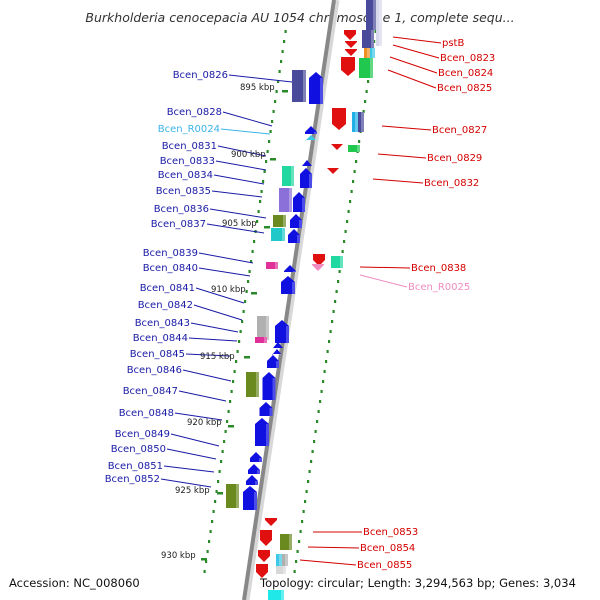 This screenshot has width=600, height=600. I want to click on gene-label-right: Bcen_0832, so click(451, 183).